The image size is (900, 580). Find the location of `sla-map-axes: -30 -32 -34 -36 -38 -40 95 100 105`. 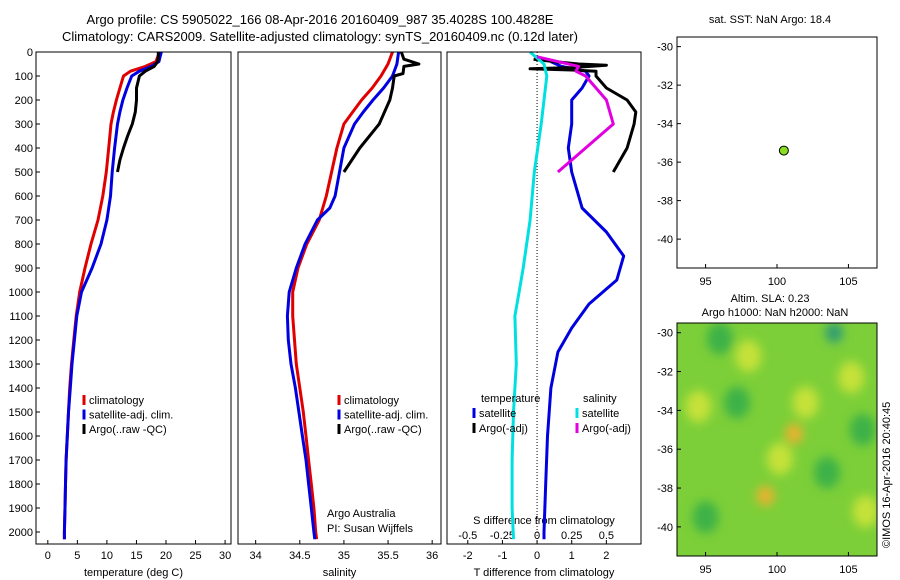

sla-map-axes: -30 -32 -34 -36 -38 -40 95 100 105 is located at coordinates (757, 452).